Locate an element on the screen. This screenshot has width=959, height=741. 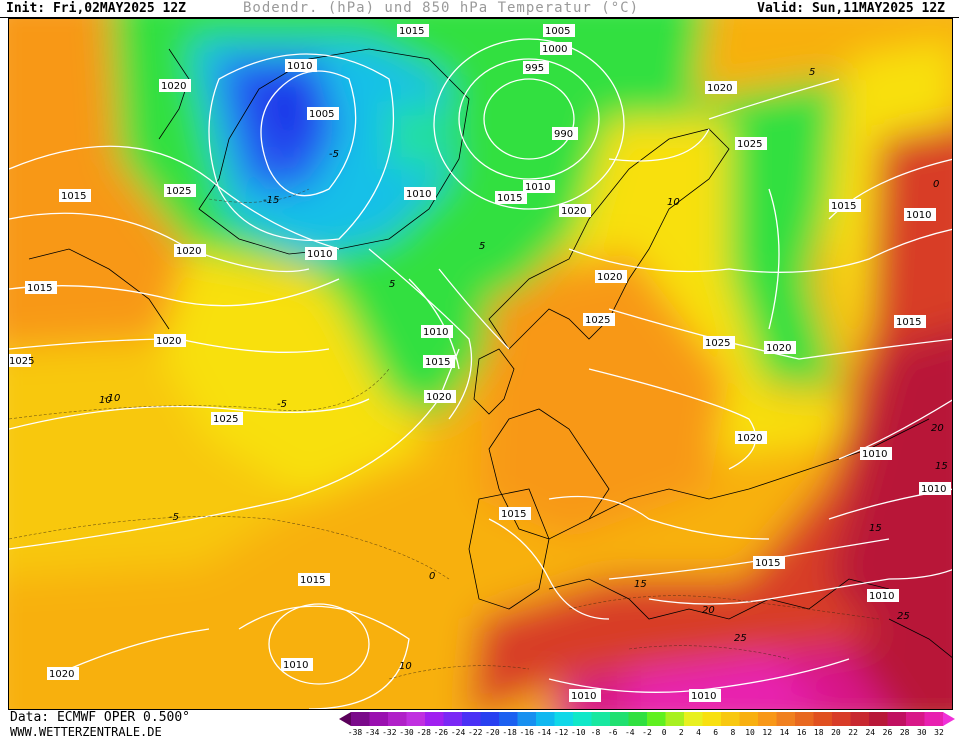
colorbar-tick-label: 20 is located at coordinates (836, 732).